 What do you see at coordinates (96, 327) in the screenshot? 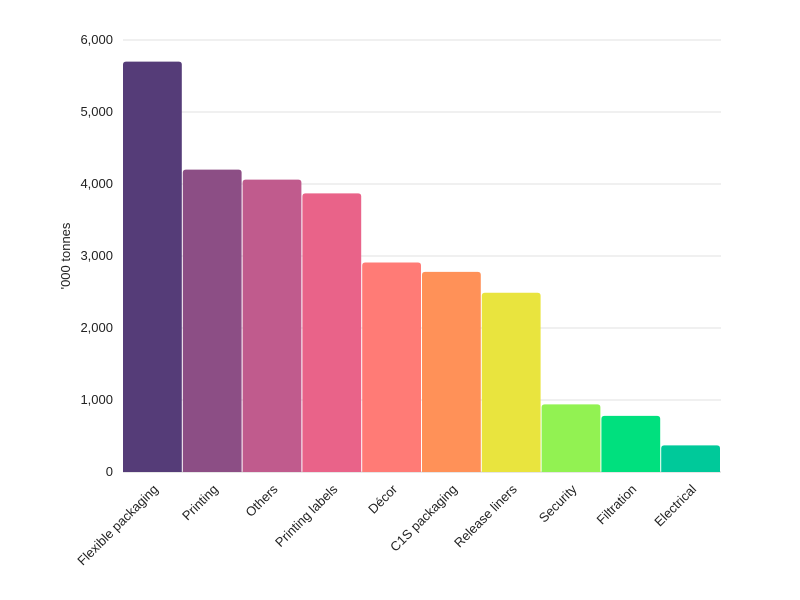
I see `y-tick-label: 2,000` at bounding box center [96, 327].